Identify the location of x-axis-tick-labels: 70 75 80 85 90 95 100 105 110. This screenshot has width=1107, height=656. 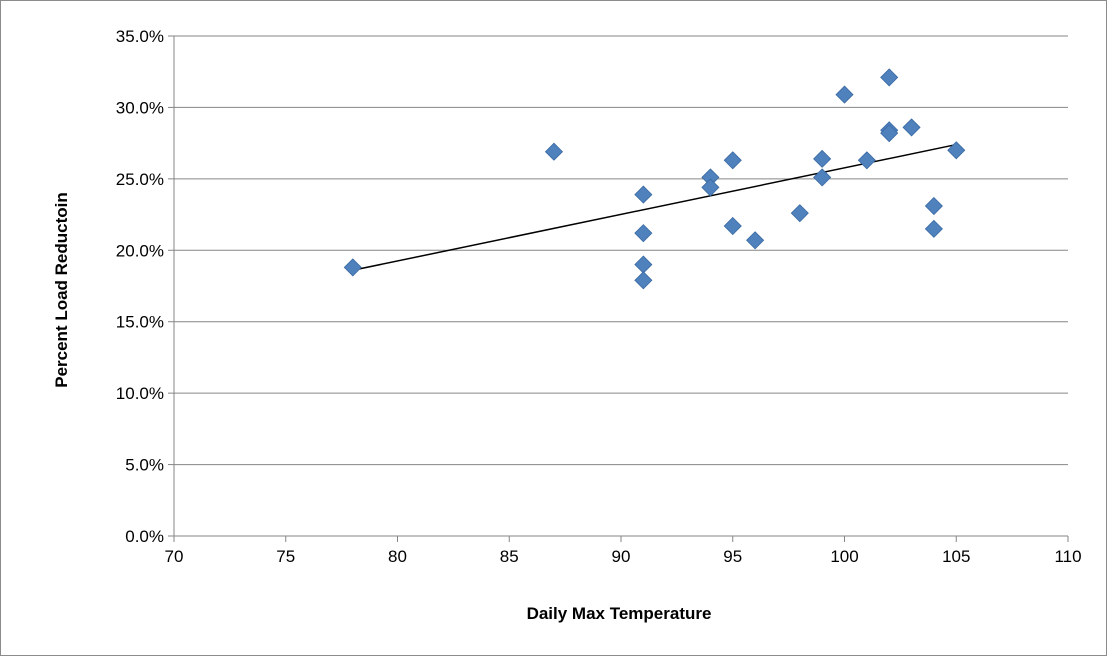
(623, 556).